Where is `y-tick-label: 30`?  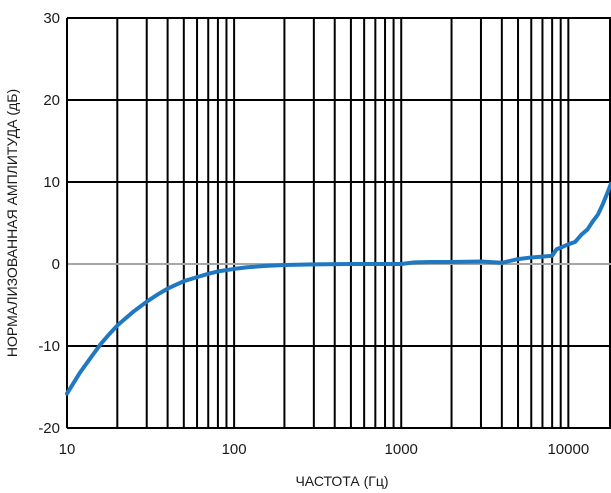 y-tick-label: 30 is located at coordinates (51, 18).